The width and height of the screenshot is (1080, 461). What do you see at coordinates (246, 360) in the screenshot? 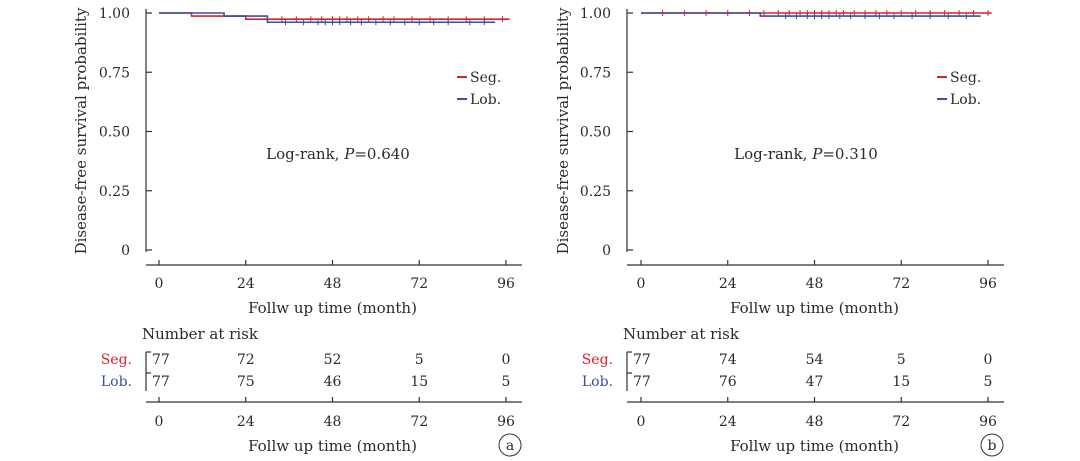
I see `risk-value: 72` at bounding box center [246, 360].